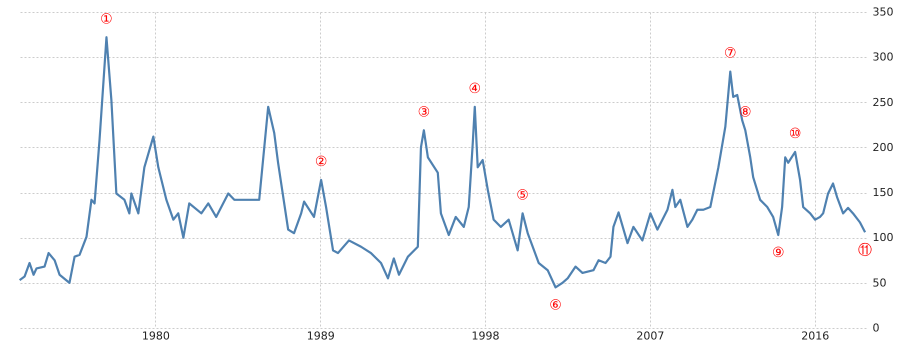  Describe the element at coordinates (883, 237) in the screenshot. I see `y-tick-label: 100` at that location.